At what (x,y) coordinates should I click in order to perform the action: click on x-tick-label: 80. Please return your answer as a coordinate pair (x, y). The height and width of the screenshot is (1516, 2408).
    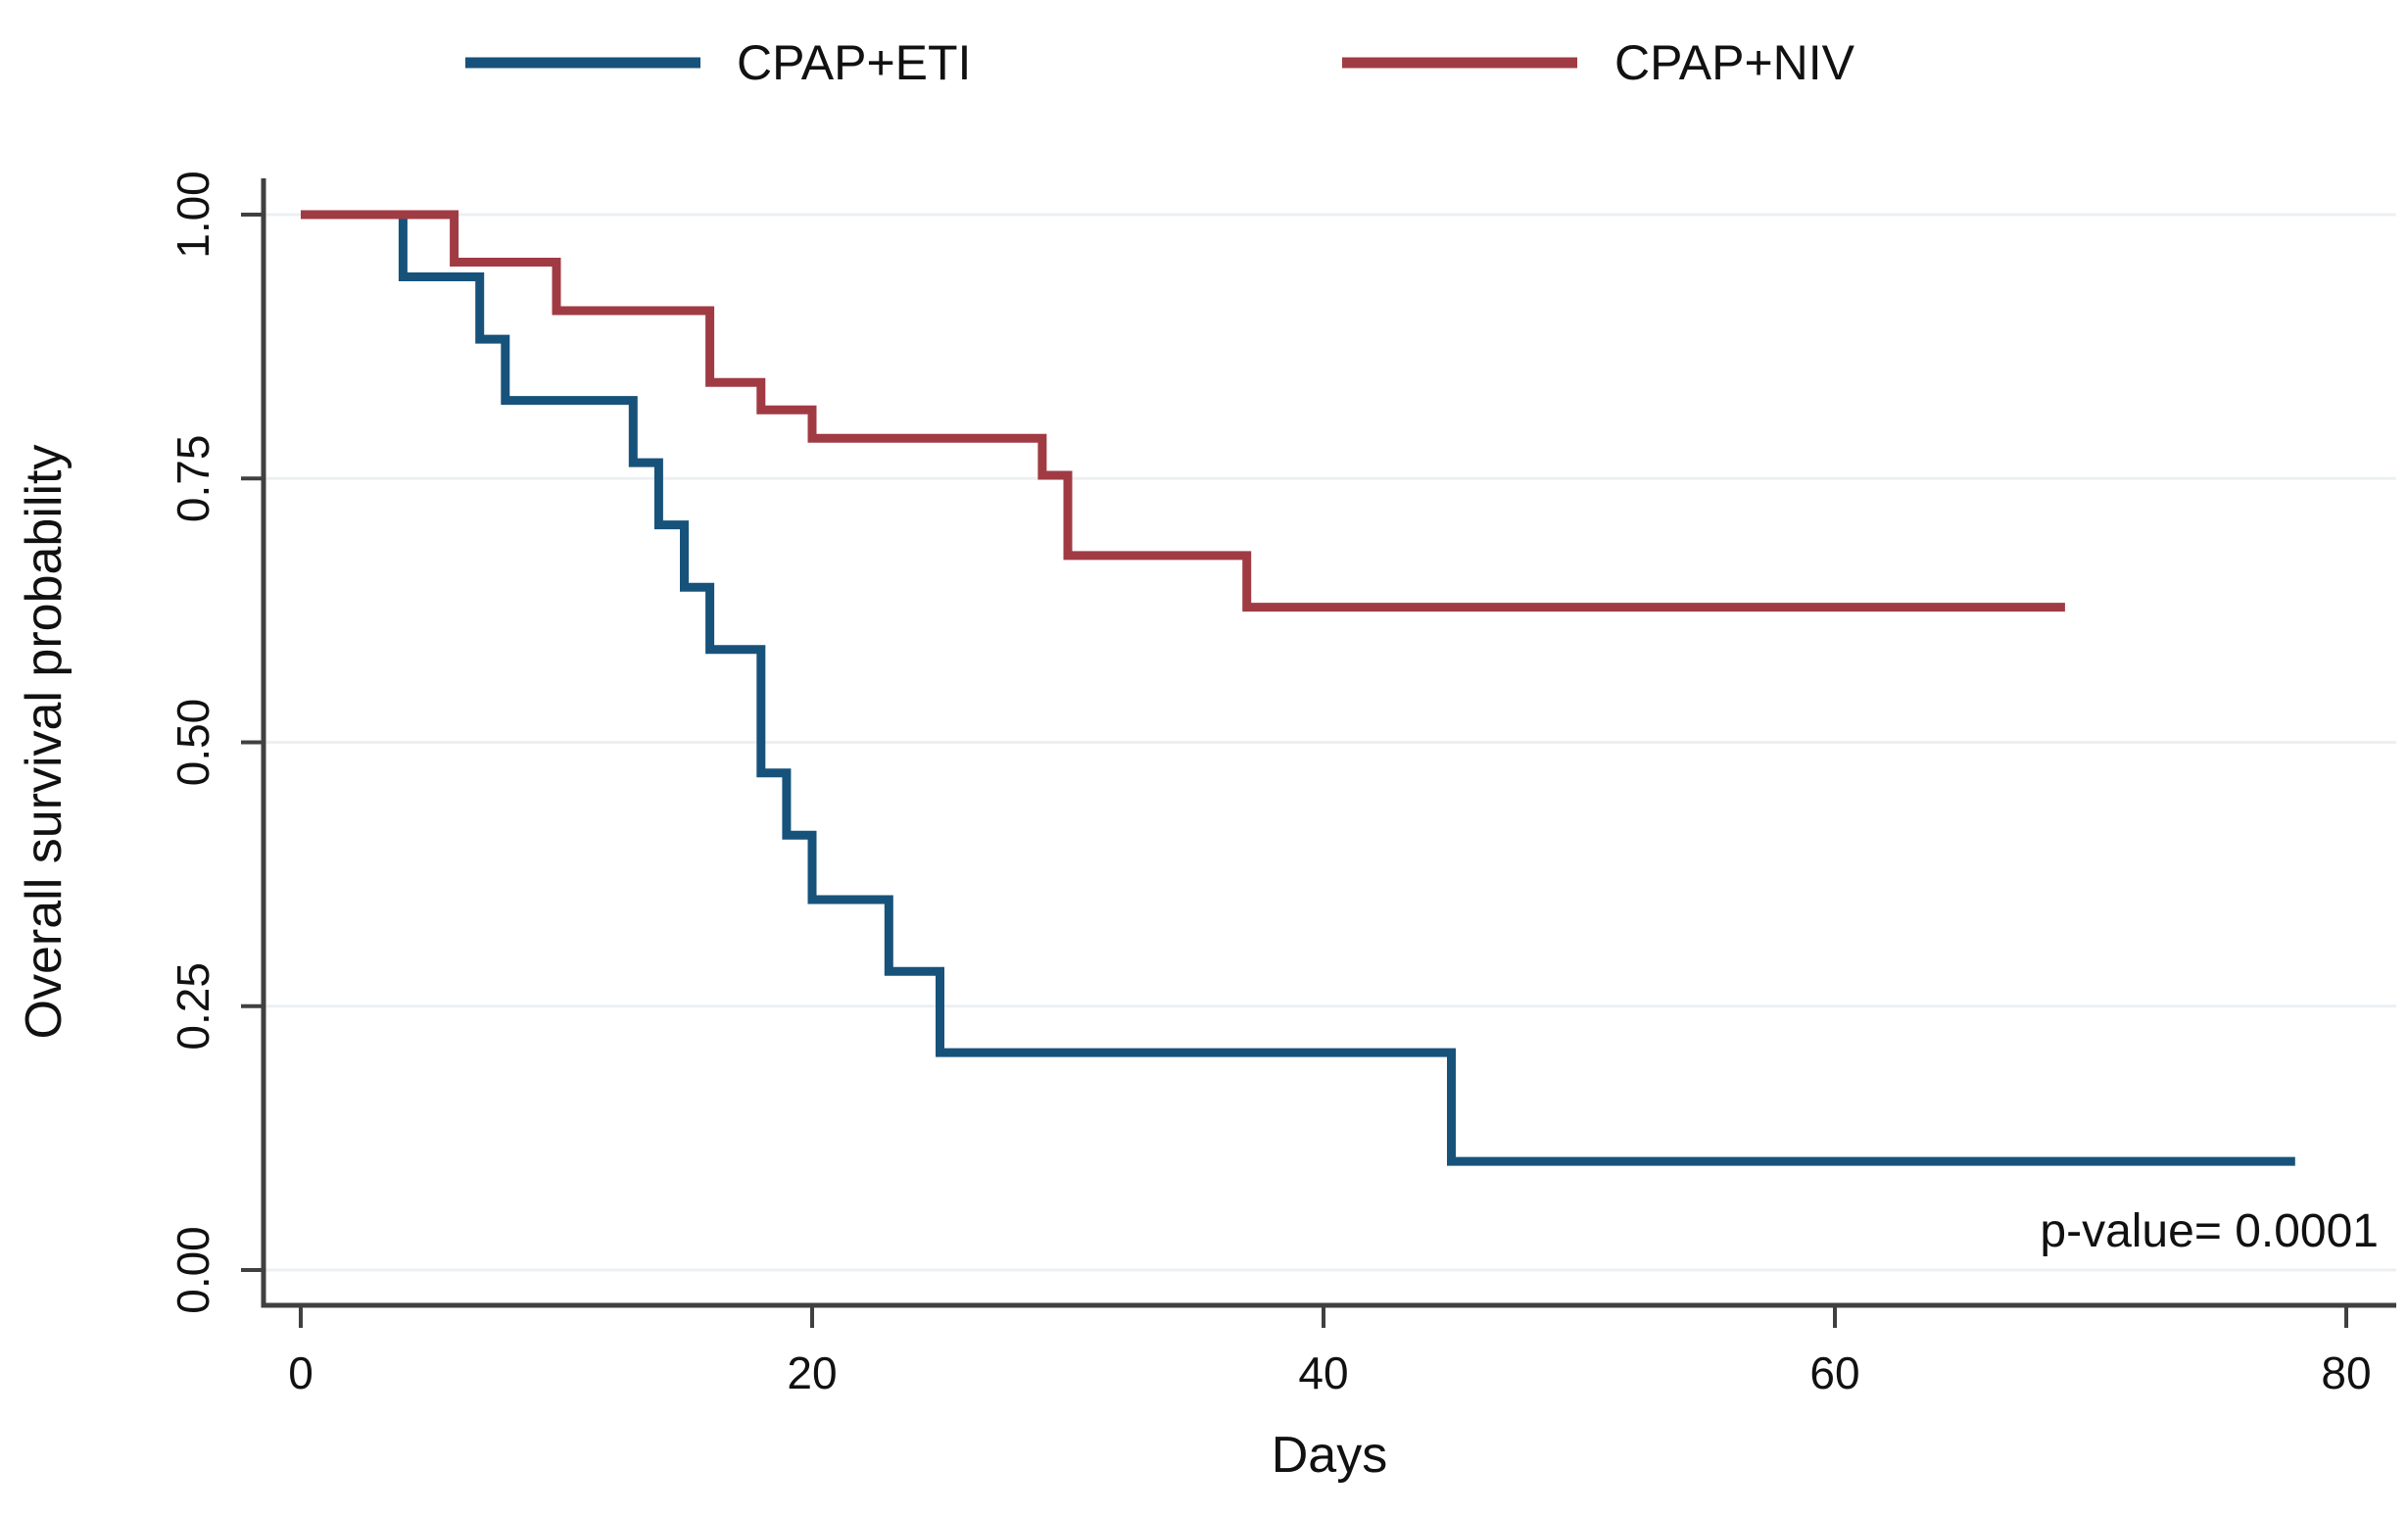
    Looking at the image, I should click on (2346, 1372).